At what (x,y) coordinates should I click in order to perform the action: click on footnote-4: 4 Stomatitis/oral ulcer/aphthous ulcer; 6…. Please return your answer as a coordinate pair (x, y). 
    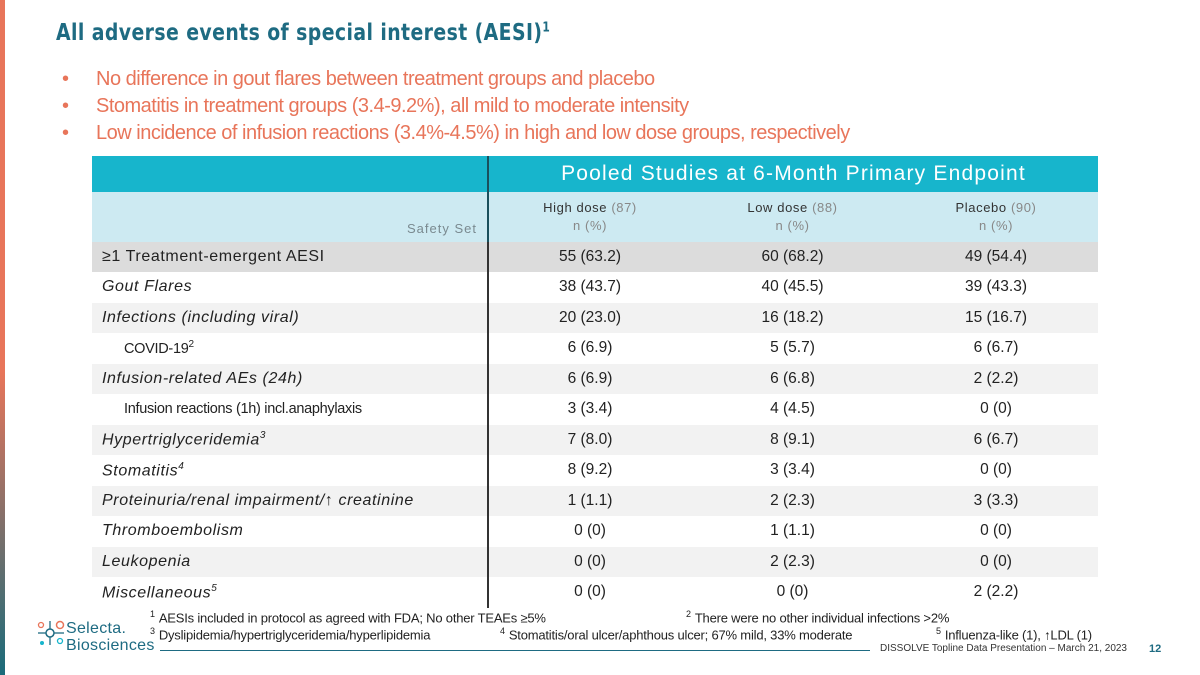
    Looking at the image, I should click on (676, 634).